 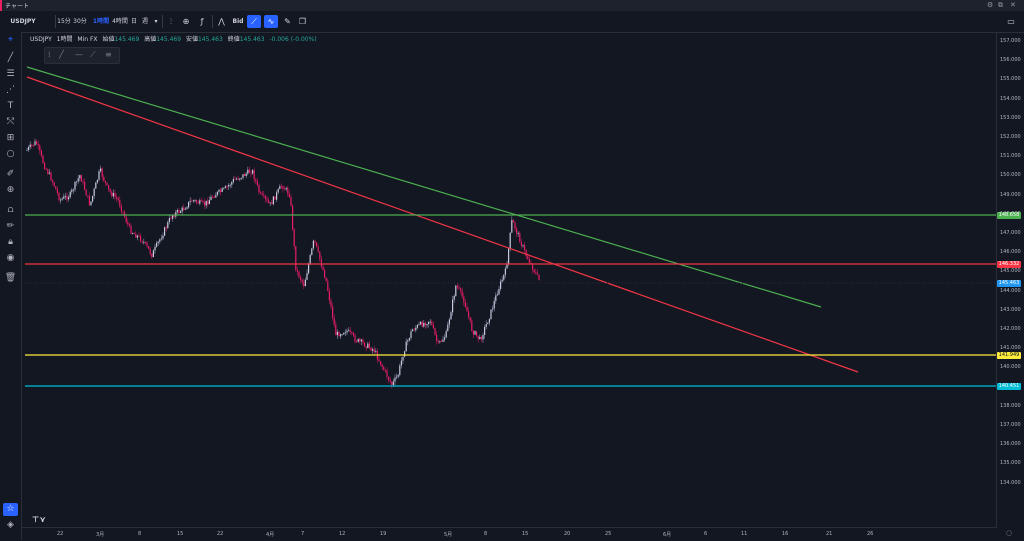 I want to click on wave-chart-icon: ∿, so click(x=271, y=21).